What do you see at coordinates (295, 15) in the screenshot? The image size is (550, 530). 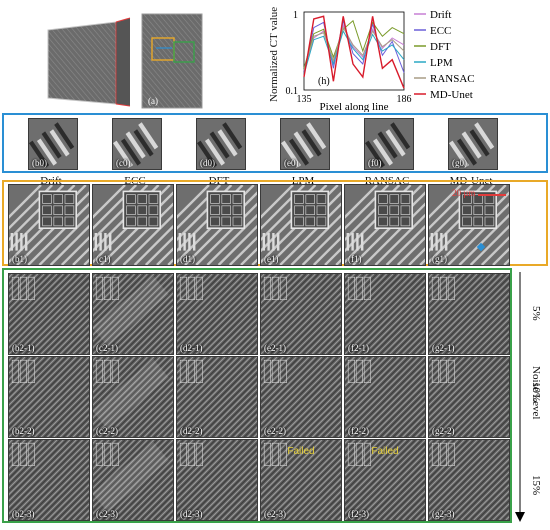 I see `chart-y-tick-top: 1` at bounding box center [295, 15].